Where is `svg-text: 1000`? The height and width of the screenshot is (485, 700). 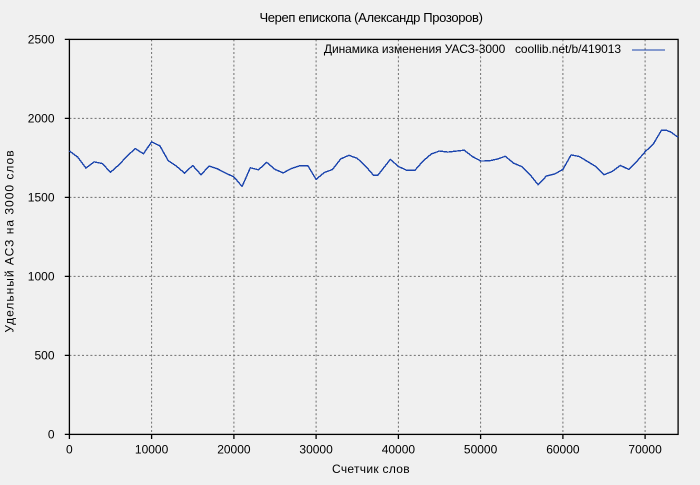
svg-text: 1000 is located at coordinates (41, 277).